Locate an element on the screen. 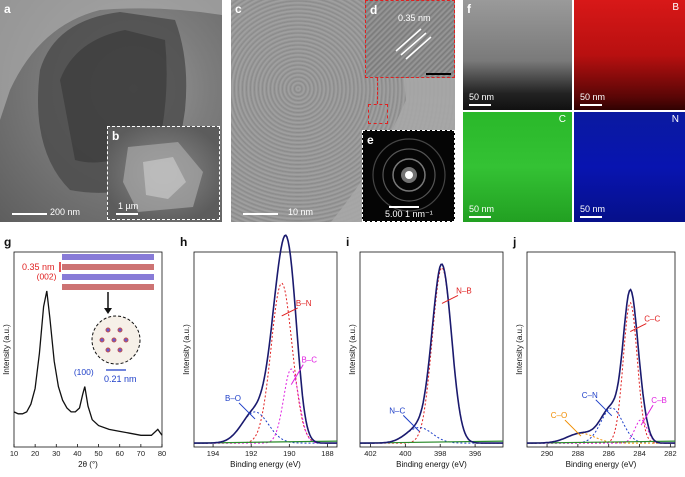 The image size is (685, 477). x-axis-label-i: Binding energy (eV) is located at coordinates (431, 464).